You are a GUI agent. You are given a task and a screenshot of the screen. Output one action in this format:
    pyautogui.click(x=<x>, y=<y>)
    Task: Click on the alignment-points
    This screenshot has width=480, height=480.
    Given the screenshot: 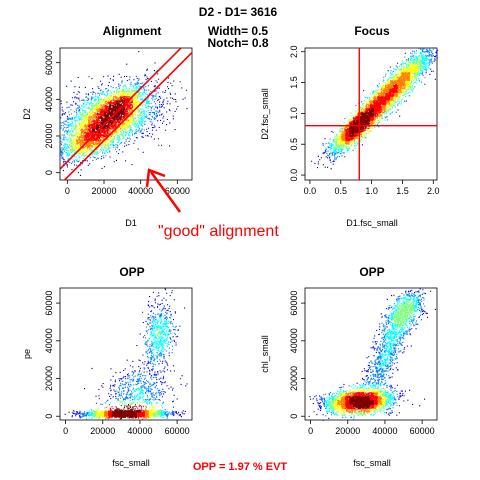 What is the action you would take?
    pyautogui.click(x=124, y=116)
    